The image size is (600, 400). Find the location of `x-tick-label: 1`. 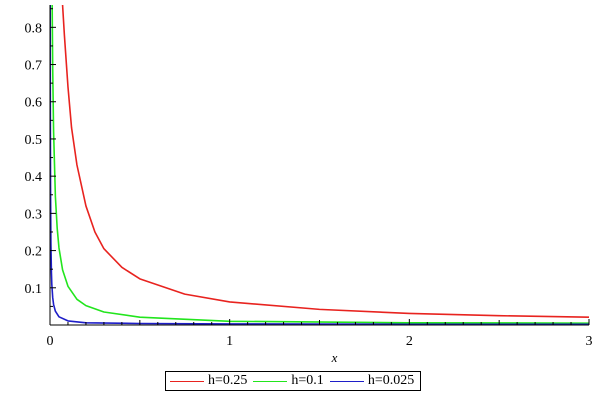

x-tick-label: 1 is located at coordinates (229, 341).